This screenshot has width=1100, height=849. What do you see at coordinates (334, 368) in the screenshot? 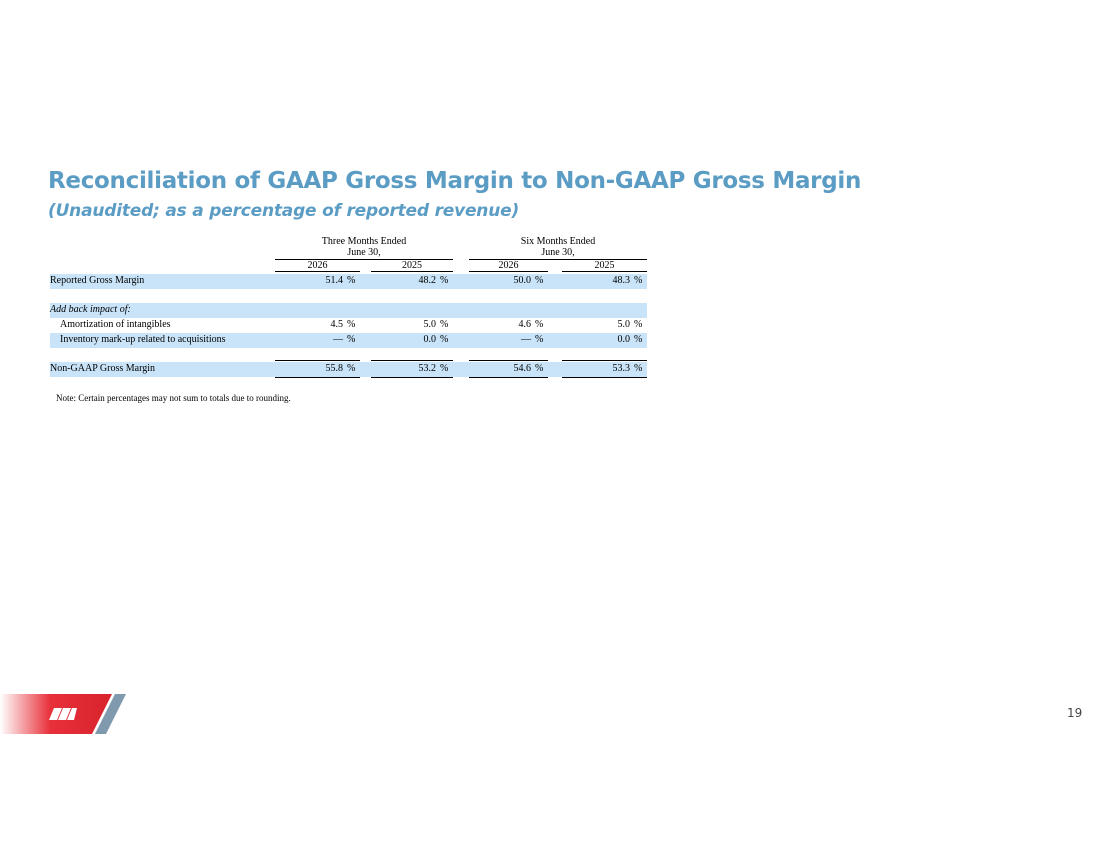
I see `cell-value: 55.8` at bounding box center [334, 368].